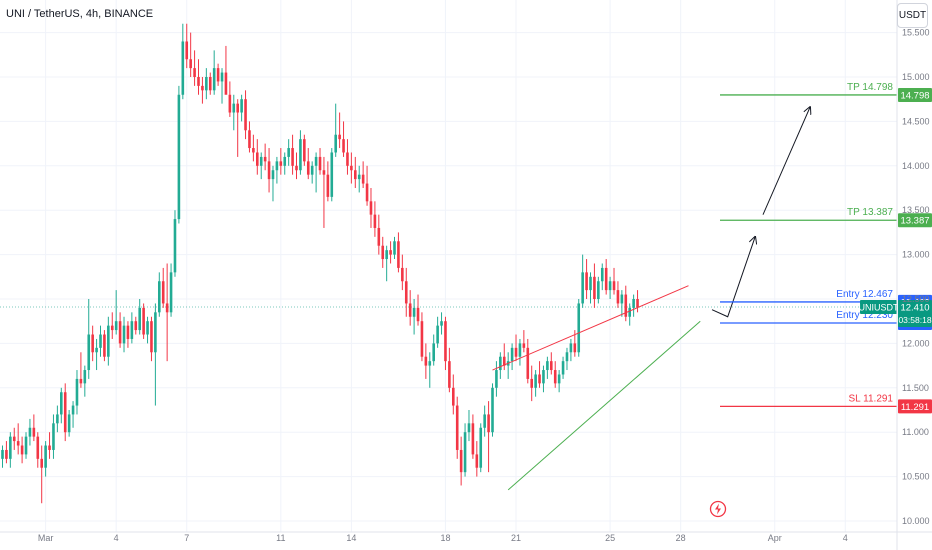 This screenshot has width=932, height=550. What do you see at coordinates (916, 299) in the screenshot?
I see `y-tick-label: 12.500` at bounding box center [916, 299].